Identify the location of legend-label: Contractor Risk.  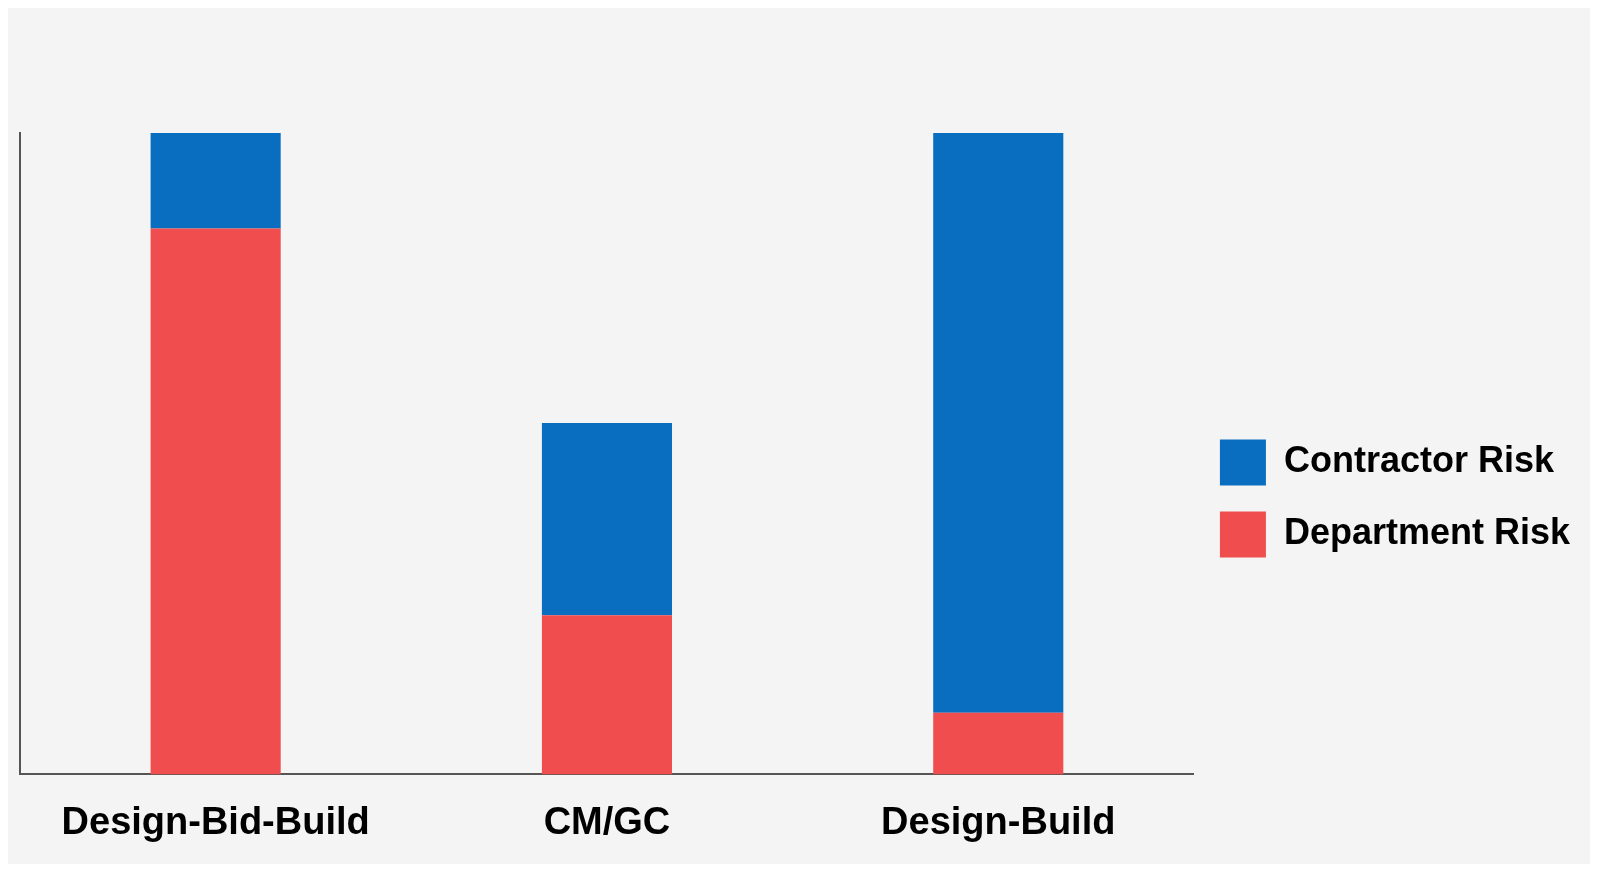
(1419, 460).